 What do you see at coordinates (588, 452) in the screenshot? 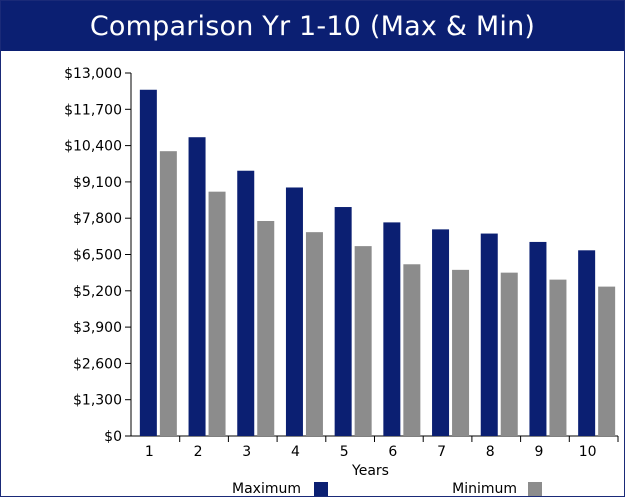
I see `x-tick-label: 10` at bounding box center [588, 452].